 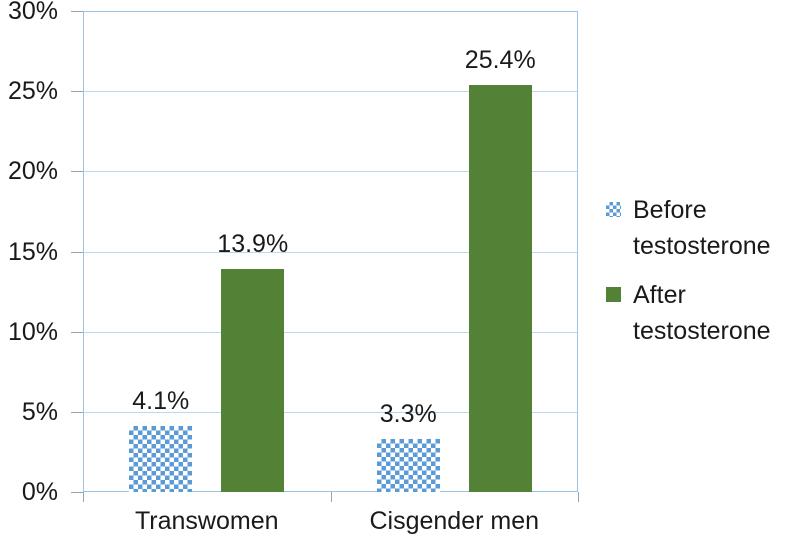 What do you see at coordinates (253, 380) in the screenshot?
I see `bar-after-transwomen` at bounding box center [253, 380].